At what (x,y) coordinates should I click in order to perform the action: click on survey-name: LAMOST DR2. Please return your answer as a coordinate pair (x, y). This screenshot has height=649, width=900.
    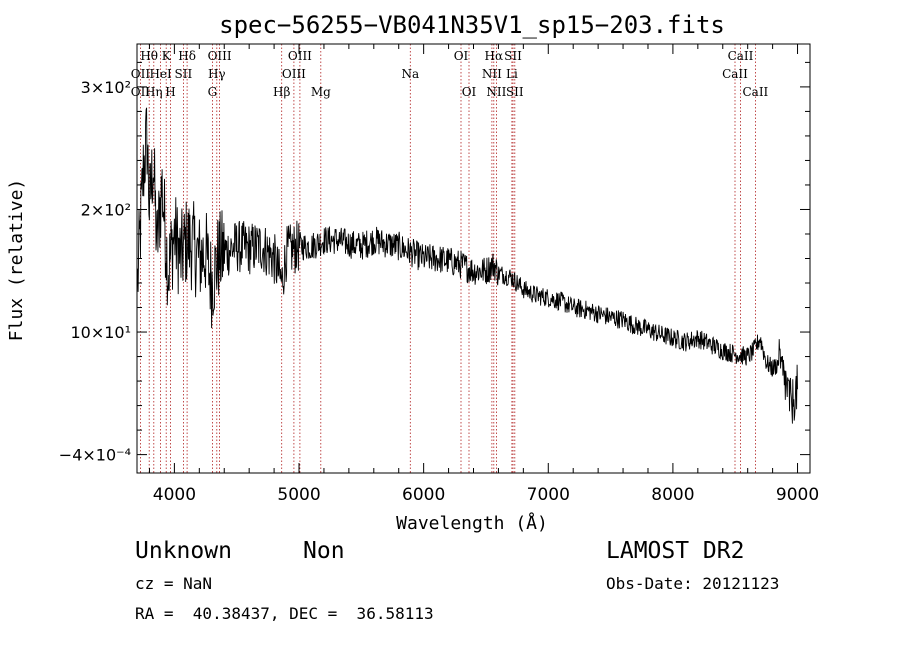
    Looking at the image, I should click on (675, 551).